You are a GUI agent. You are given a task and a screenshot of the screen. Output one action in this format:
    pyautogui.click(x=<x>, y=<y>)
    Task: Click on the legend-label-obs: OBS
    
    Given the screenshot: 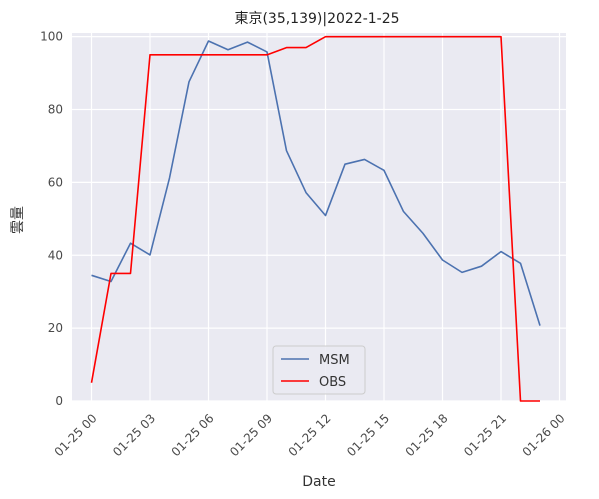 What is the action you would take?
    pyautogui.click(x=332, y=382)
    